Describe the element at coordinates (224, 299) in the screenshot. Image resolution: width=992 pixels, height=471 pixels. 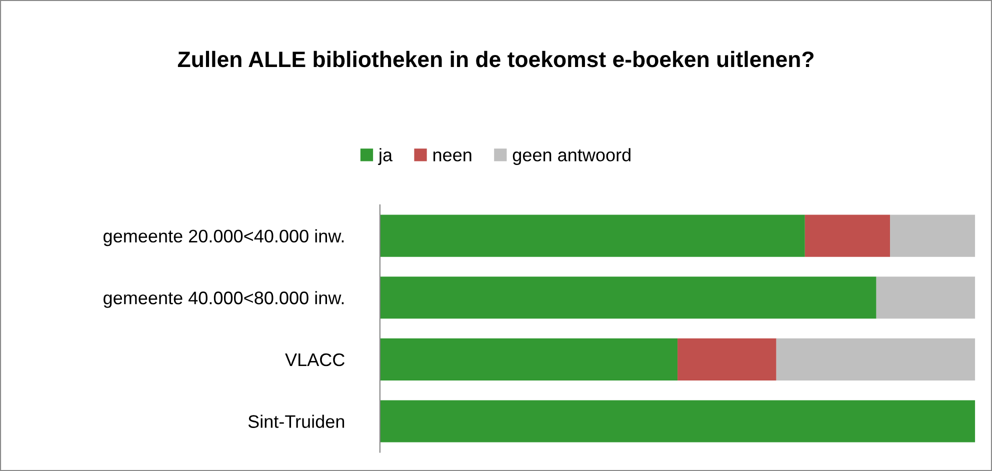
I see `y-tick-label: gemeente 40.000<80.000 inw.` at that location.